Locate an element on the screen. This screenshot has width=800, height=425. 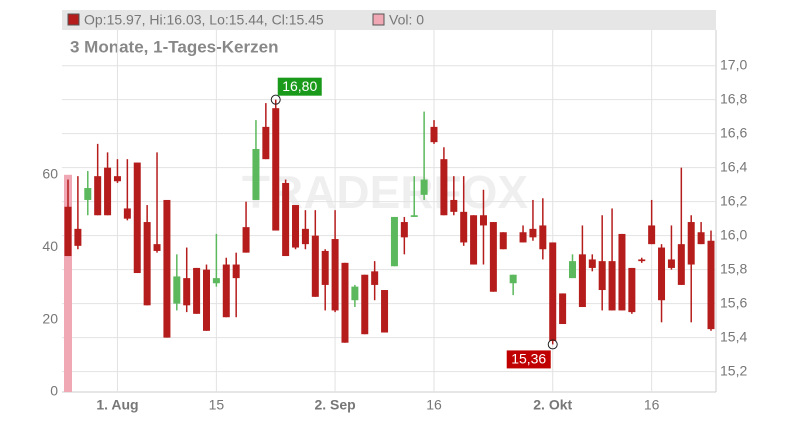
y-tick-label: 16,6 is located at coordinates (733, 132).